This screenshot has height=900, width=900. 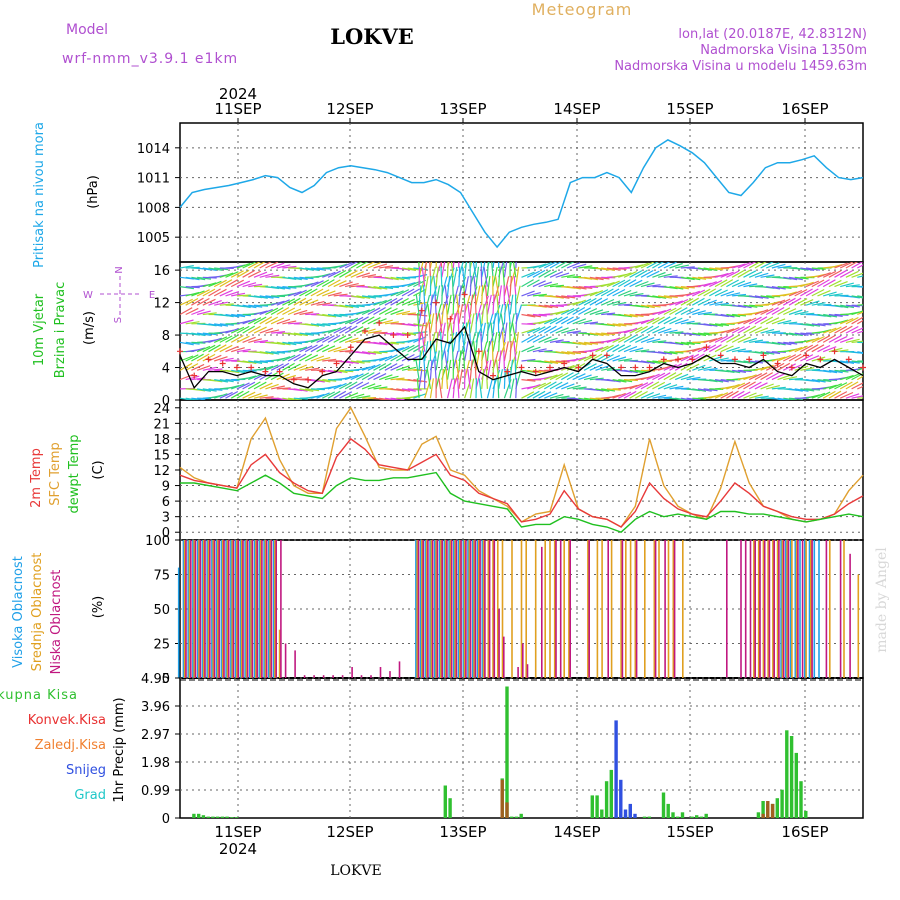 What do you see at coordinates (166, 487) in the screenshot?
I see `temp-tick-label: 9` at bounding box center [166, 487].